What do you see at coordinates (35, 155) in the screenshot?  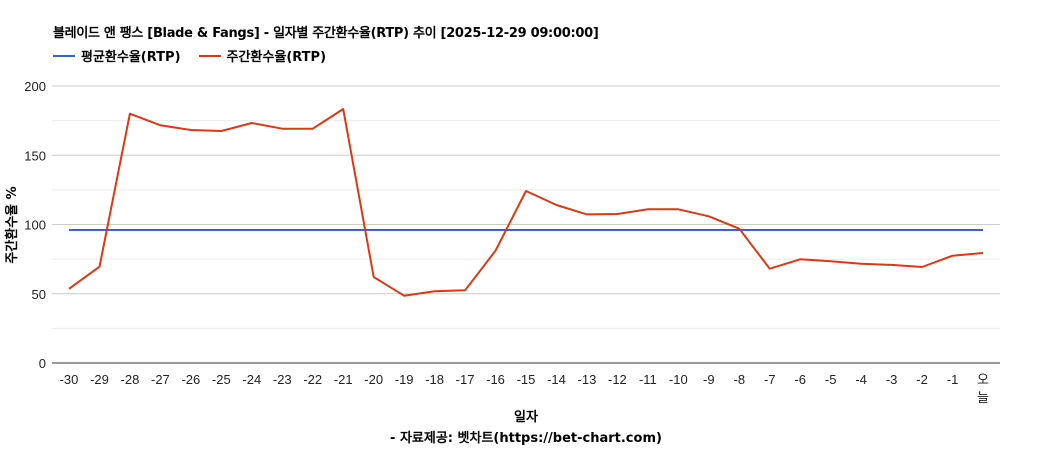 I see `y-tick-label: 150` at bounding box center [35, 155].